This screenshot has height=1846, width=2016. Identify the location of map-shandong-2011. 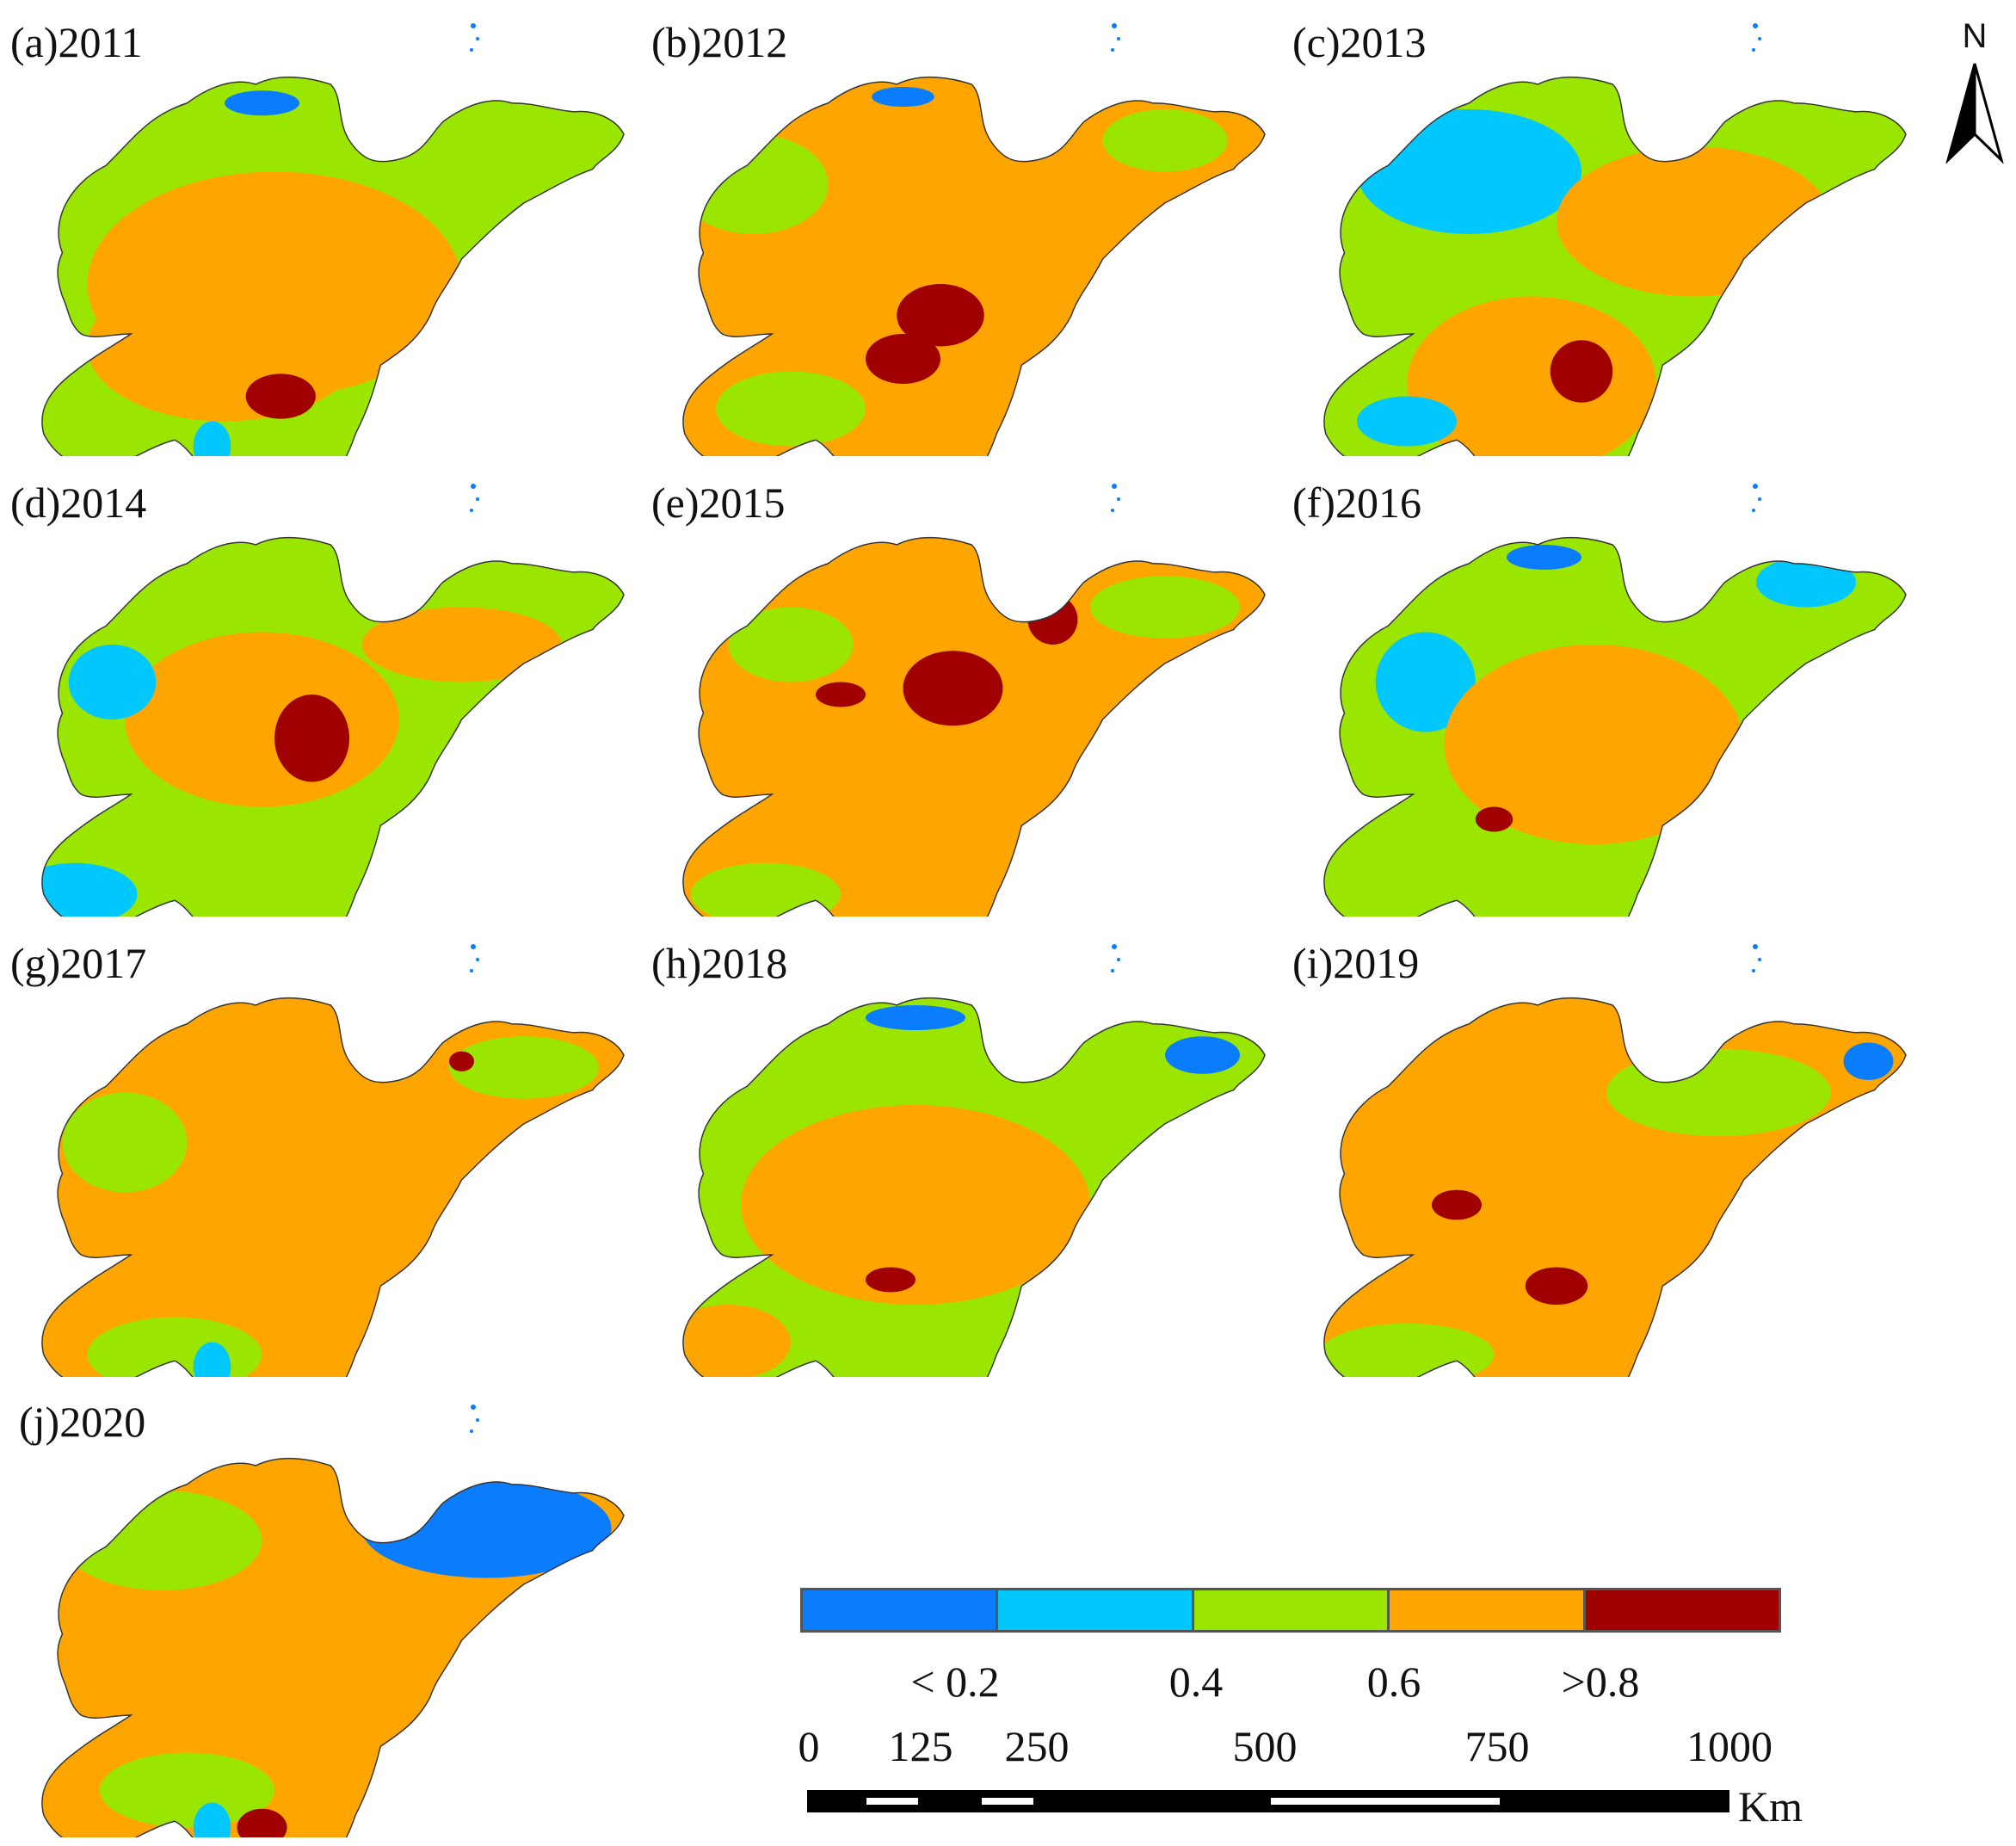
(333, 240).